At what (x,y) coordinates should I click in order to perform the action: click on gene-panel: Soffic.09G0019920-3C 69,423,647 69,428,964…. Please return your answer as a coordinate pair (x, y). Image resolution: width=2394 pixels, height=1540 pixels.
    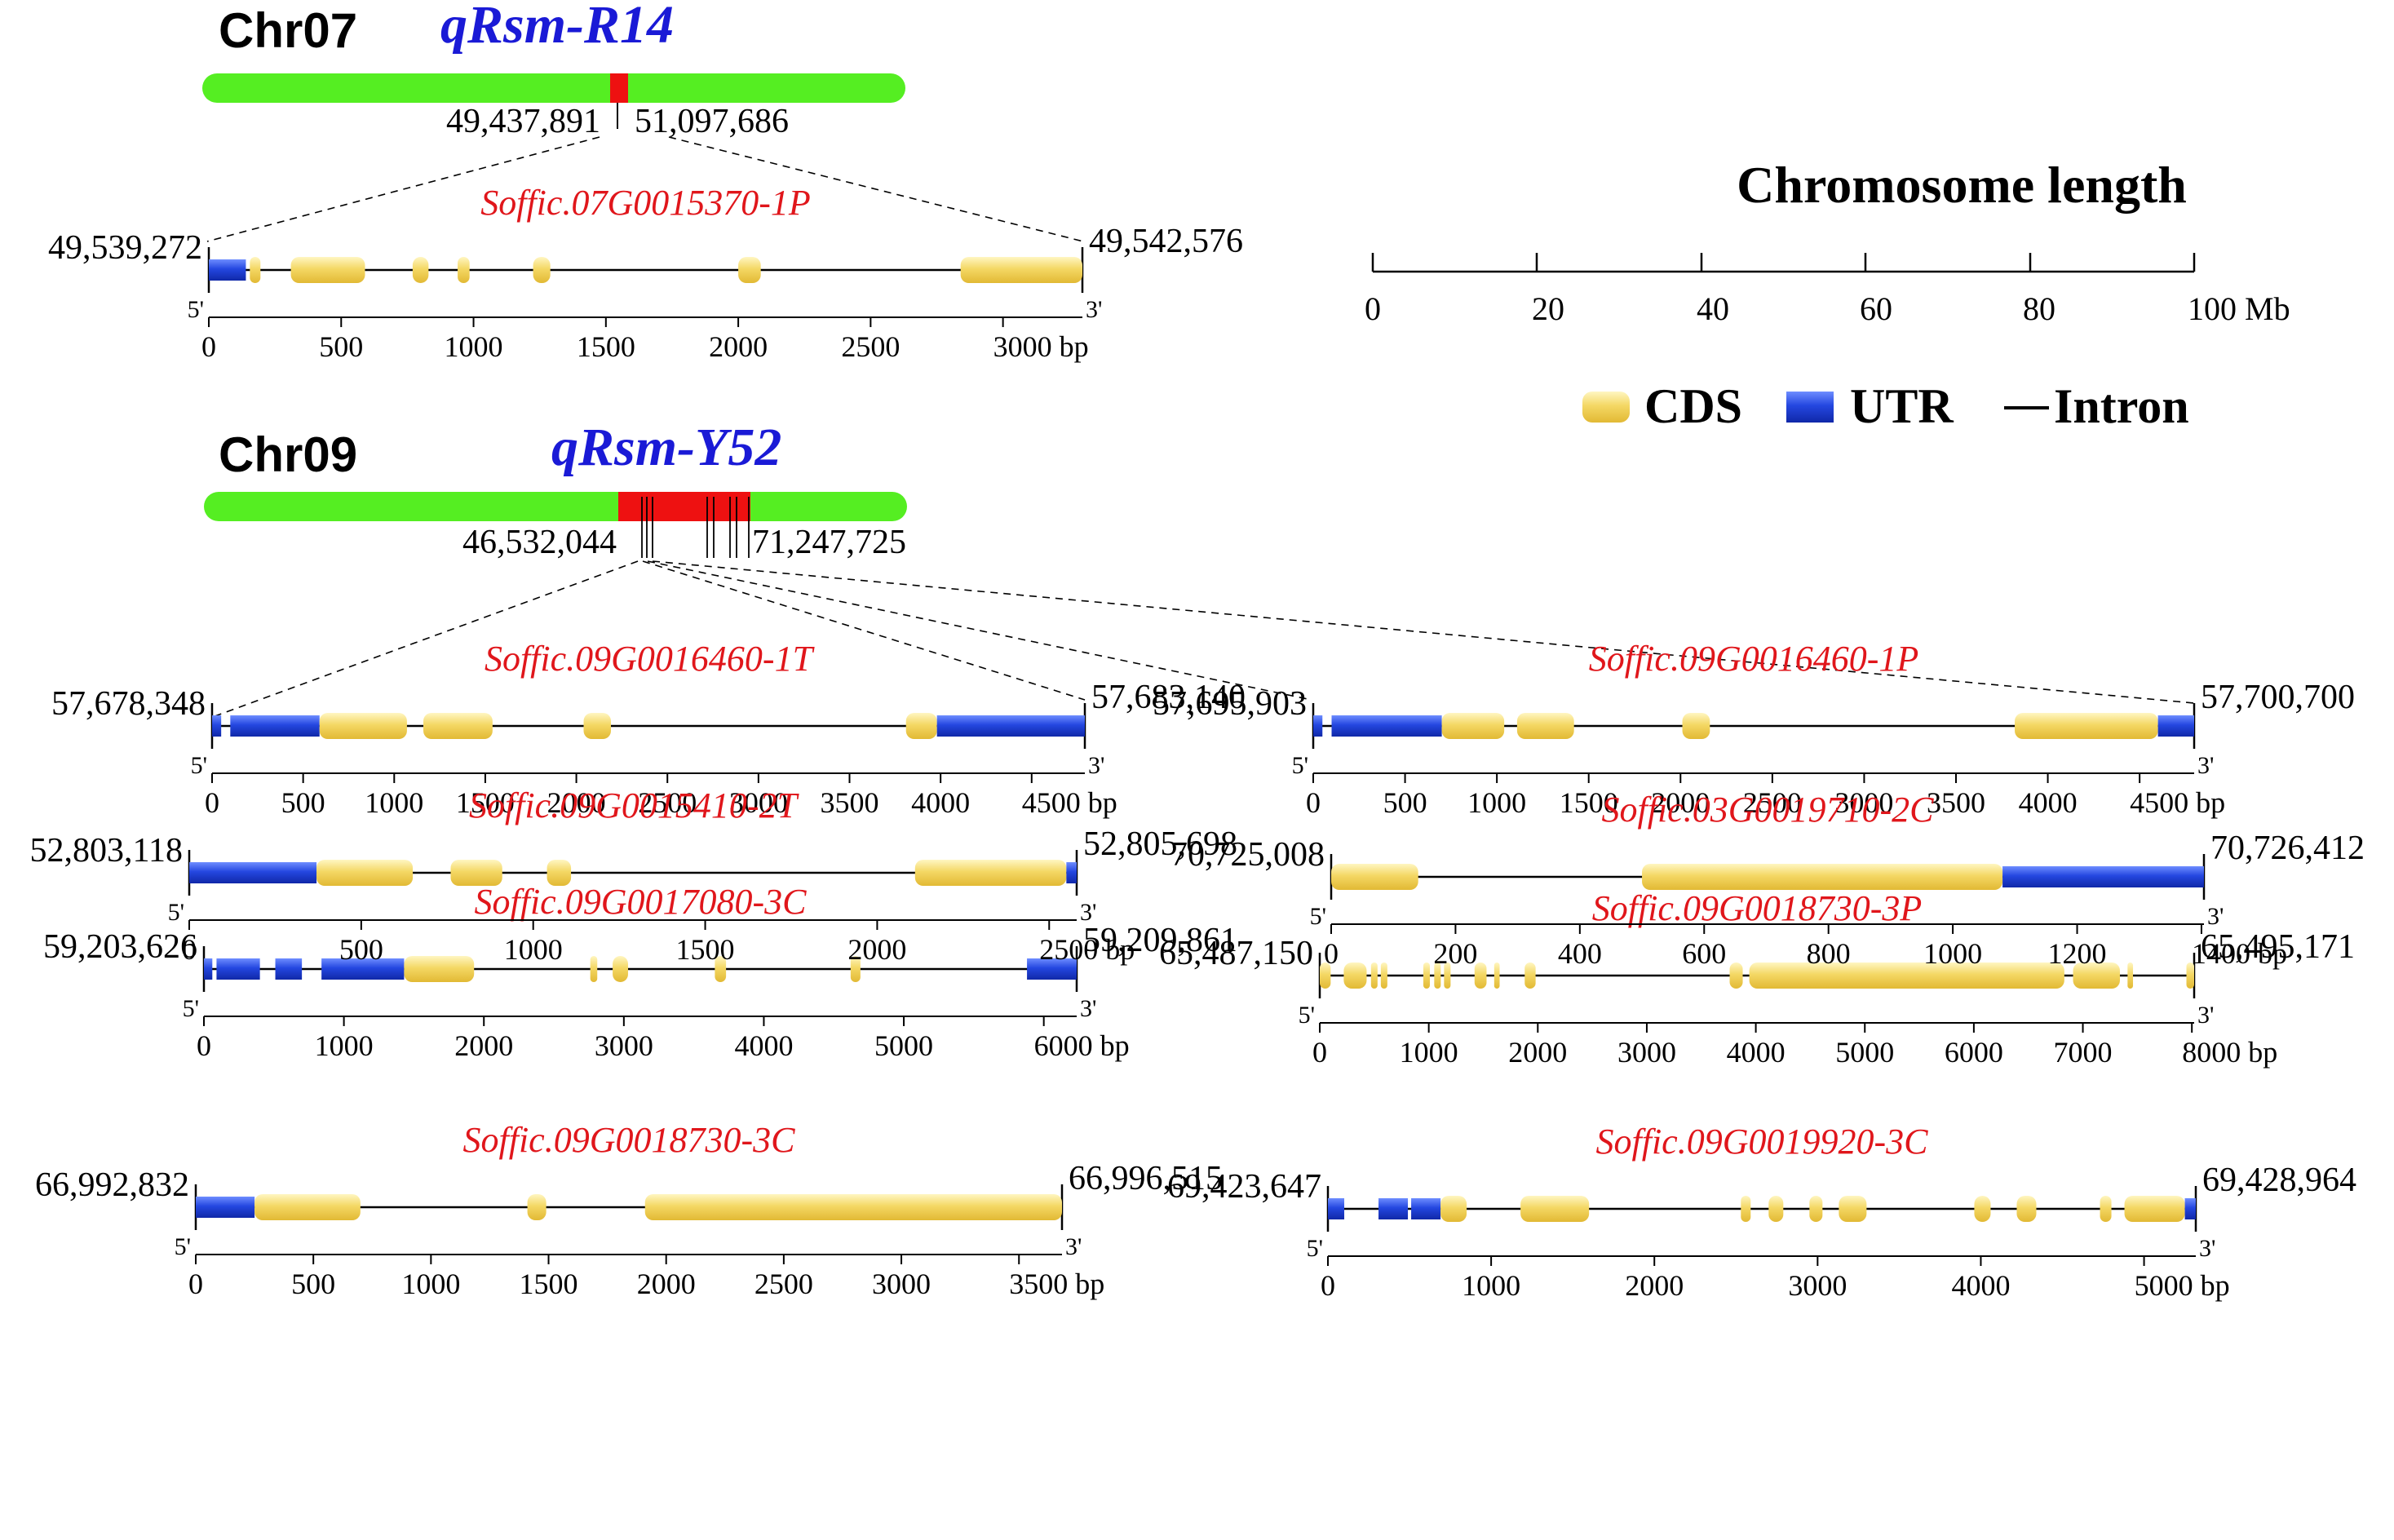
    Looking at the image, I should click on (1761, 1212).